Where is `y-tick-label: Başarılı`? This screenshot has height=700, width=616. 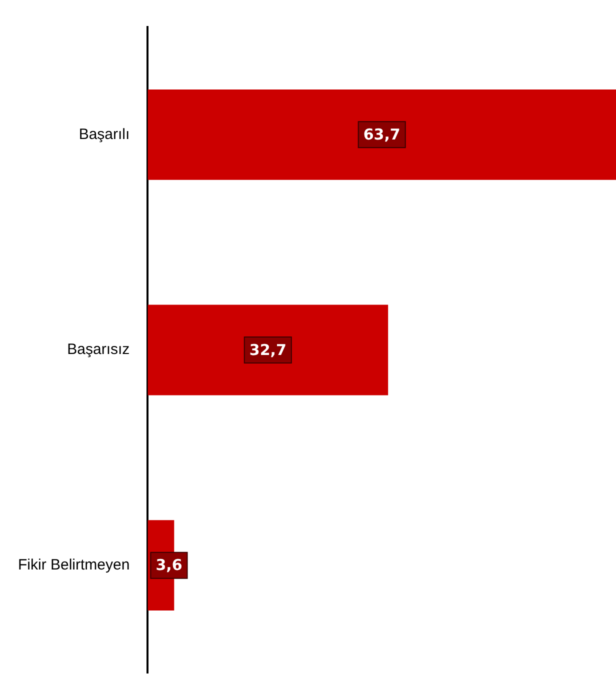 y-tick-label: Başarılı is located at coordinates (104, 134).